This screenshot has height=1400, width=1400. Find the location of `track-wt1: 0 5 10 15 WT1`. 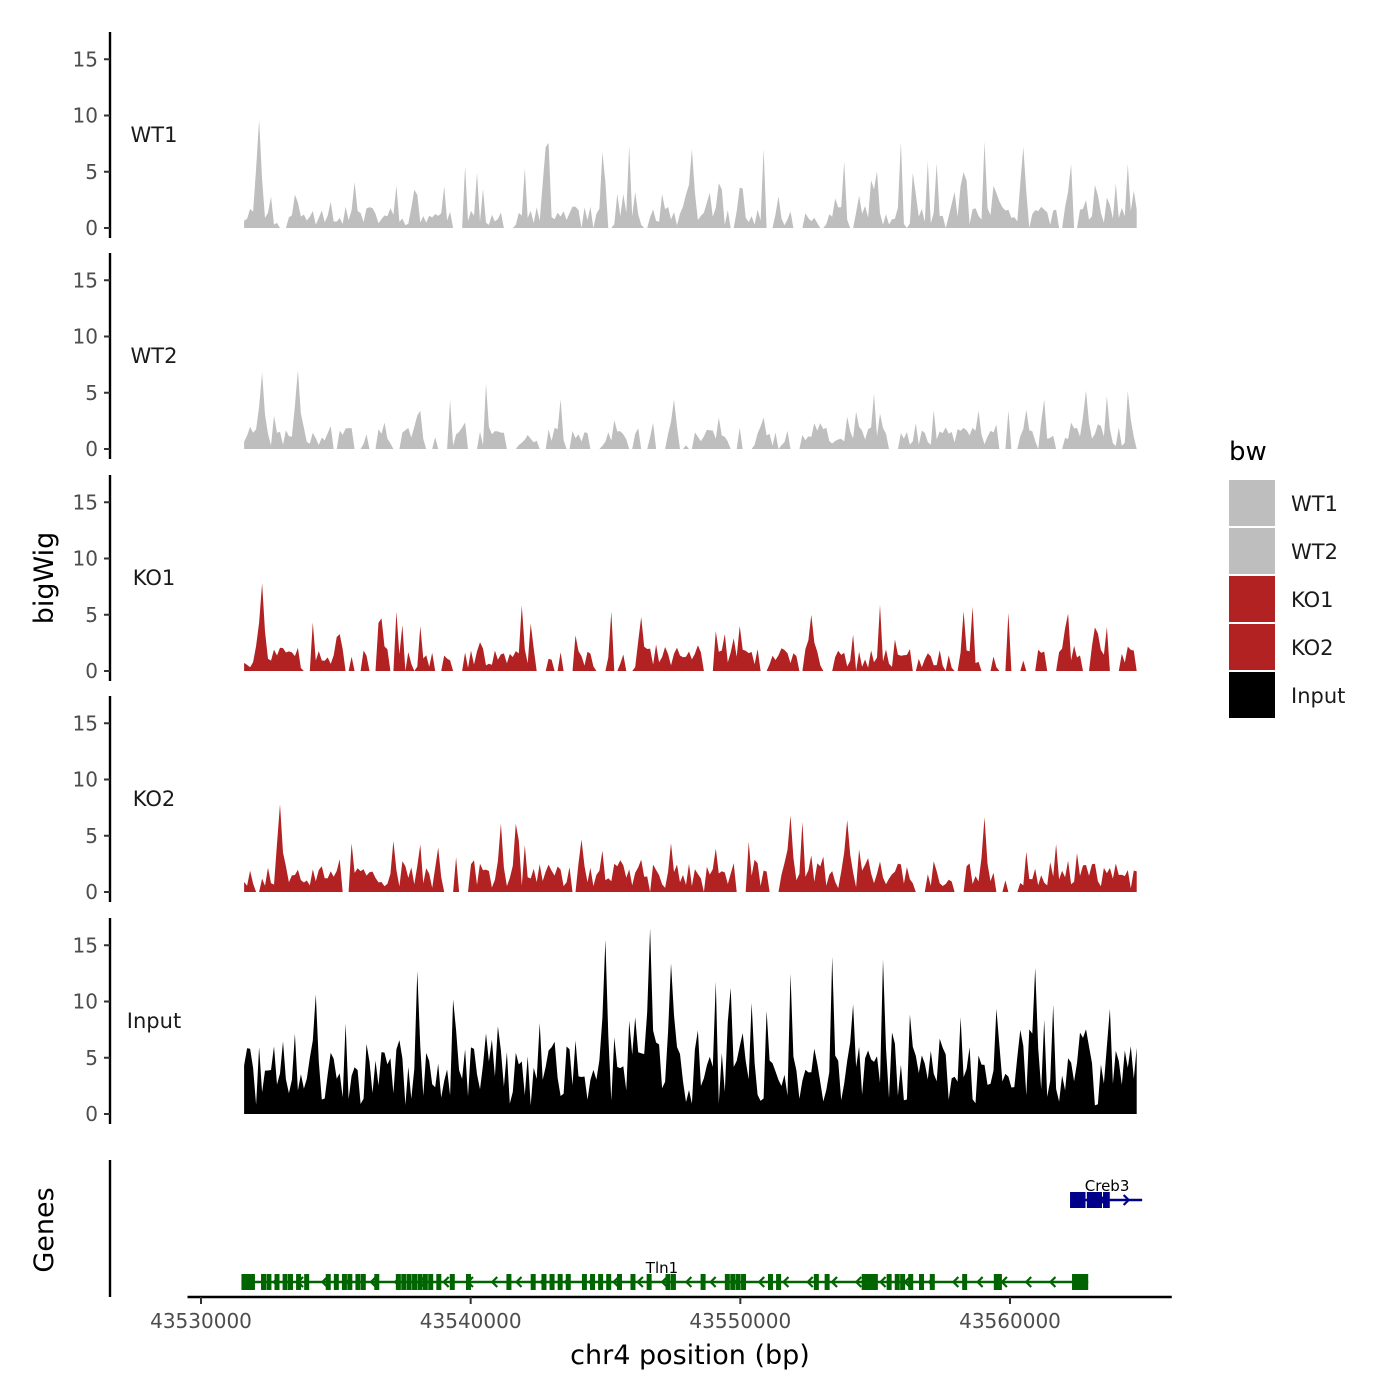

track-wt1: 0 5 10 15 WT1 is located at coordinates (605, 136).